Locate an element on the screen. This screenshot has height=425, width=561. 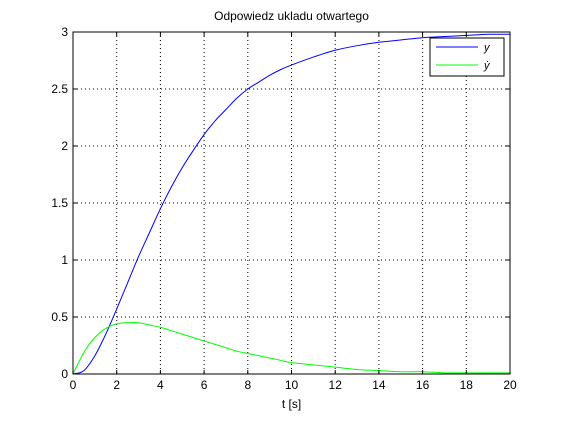
chart-title: Odpowiedz ukladu otwartego is located at coordinates (291, 16).